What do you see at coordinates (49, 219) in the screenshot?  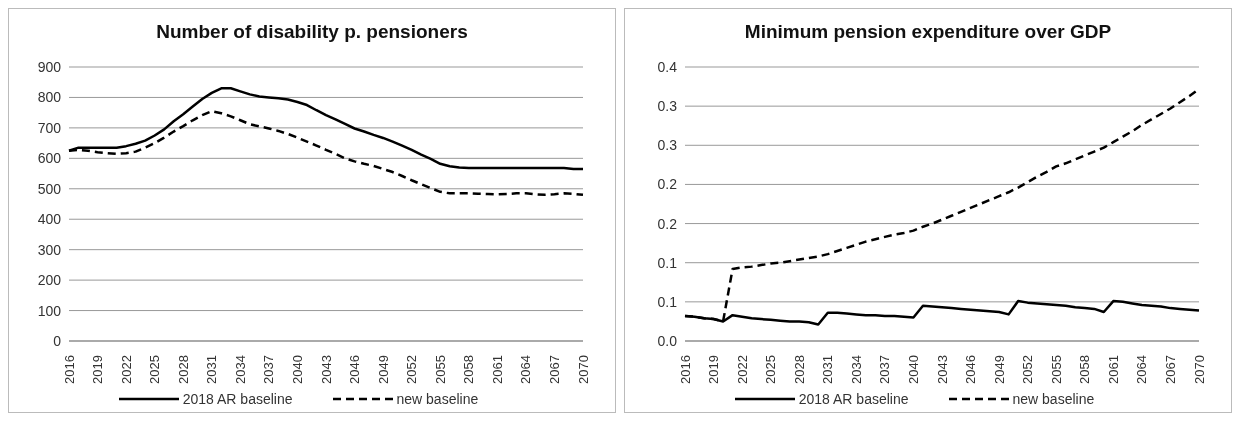 I see `y-tick-label: 400` at bounding box center [49, 219].